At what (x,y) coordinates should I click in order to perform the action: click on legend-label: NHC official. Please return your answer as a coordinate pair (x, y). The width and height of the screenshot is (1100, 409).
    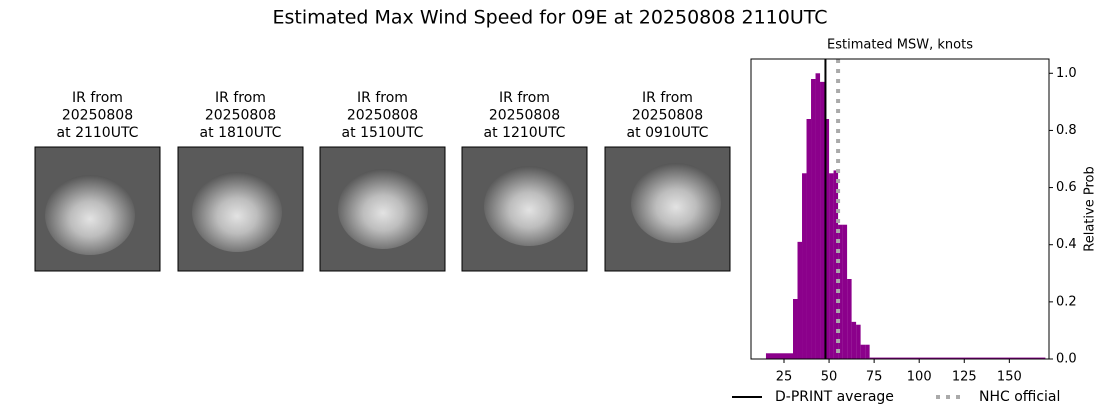
    Looking at the image, I should click on (1019, 397).